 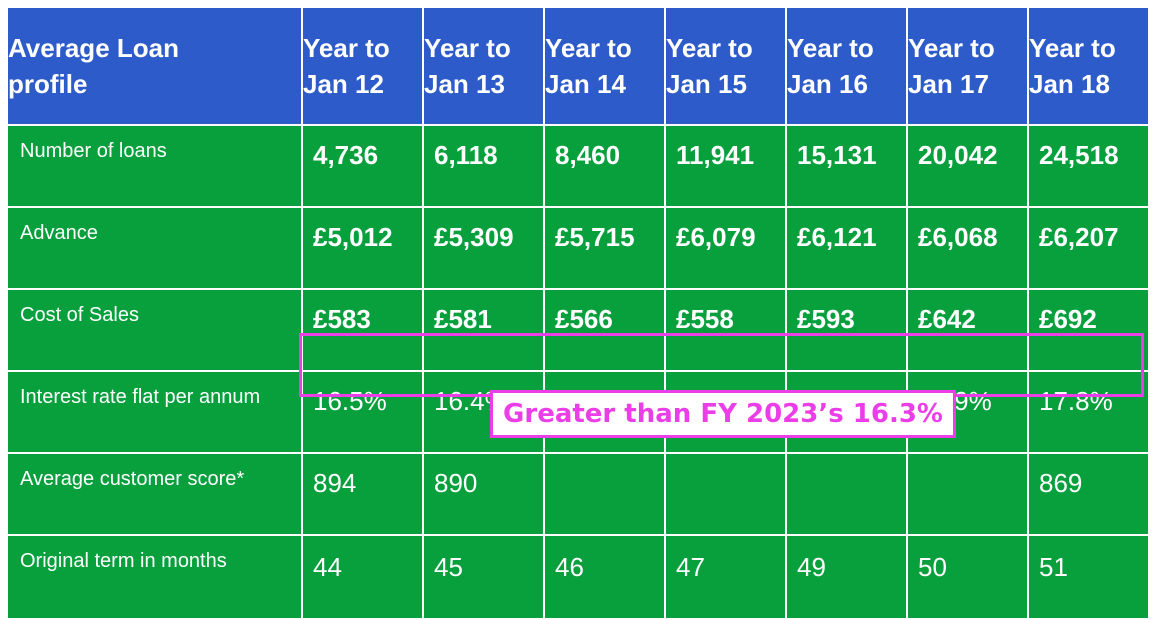 I want to click on table-cell: £593, so click(x=846, y=330).